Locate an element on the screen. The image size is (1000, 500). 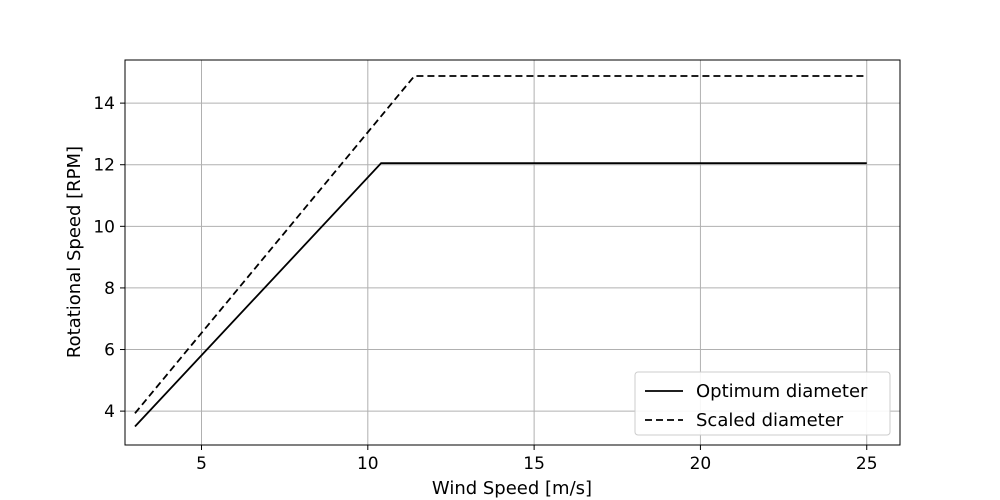
y-tick-label: 14 is located at coordinates (104, 104).